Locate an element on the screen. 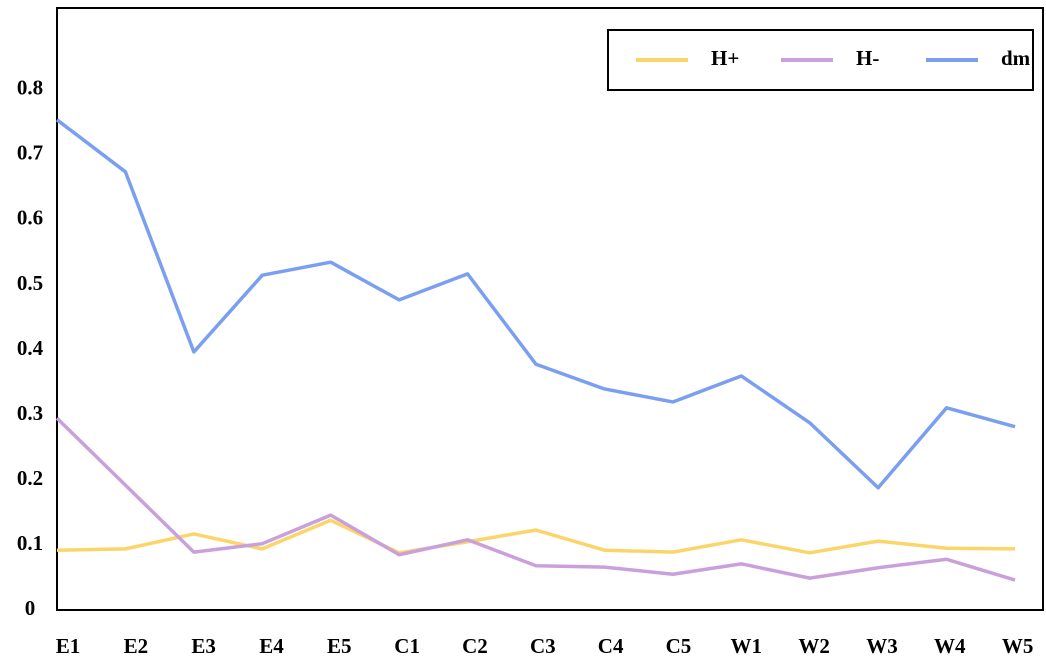  x-tick-label: E2 is located at coordinates (136, 646).